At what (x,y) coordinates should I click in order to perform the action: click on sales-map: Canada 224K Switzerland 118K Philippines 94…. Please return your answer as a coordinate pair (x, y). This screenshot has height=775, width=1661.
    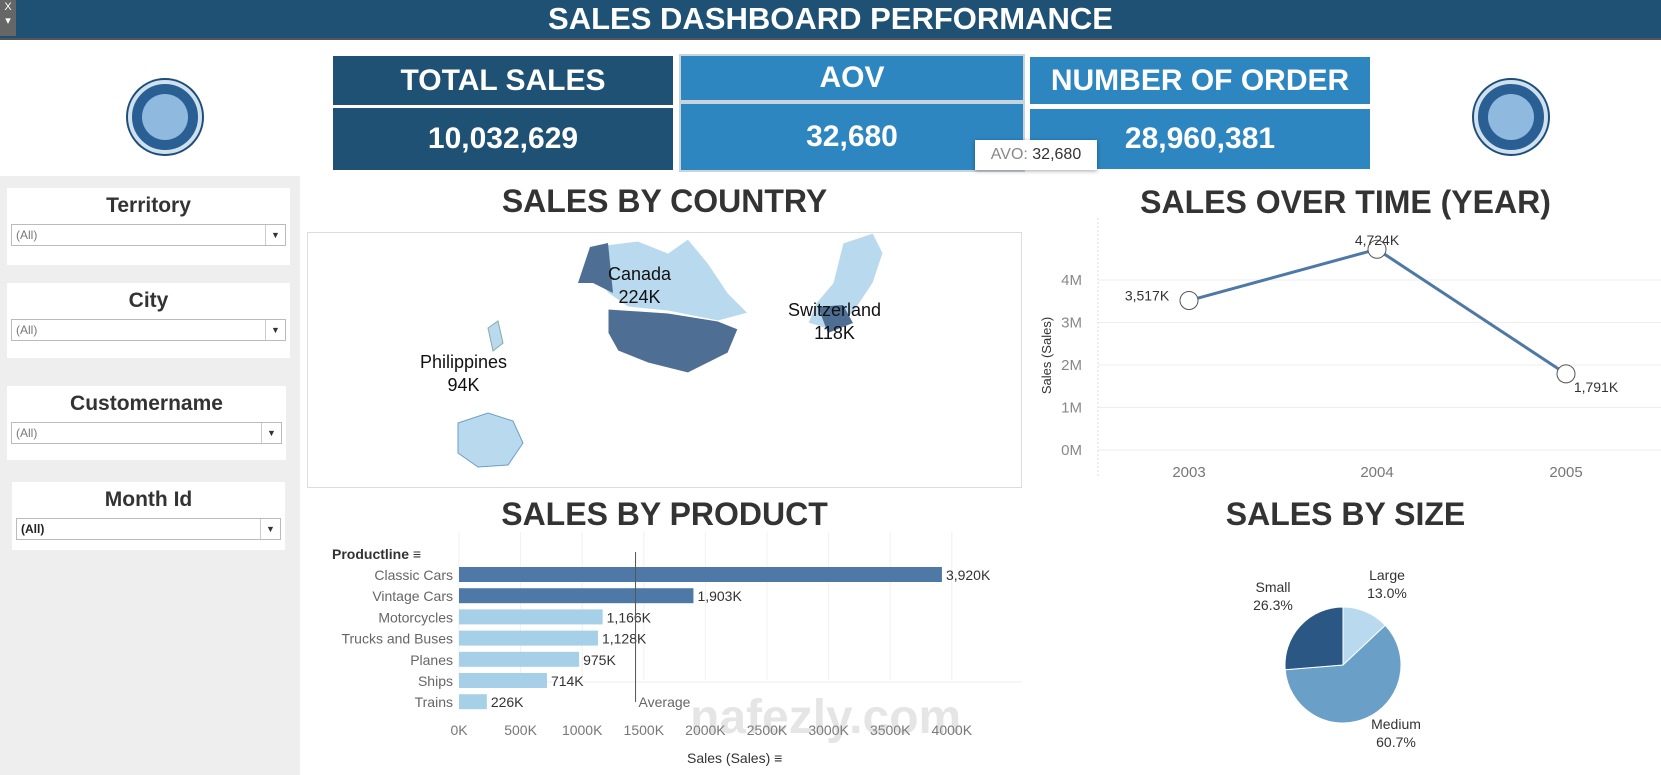
    Looking at the image, I should click on (664, 360).